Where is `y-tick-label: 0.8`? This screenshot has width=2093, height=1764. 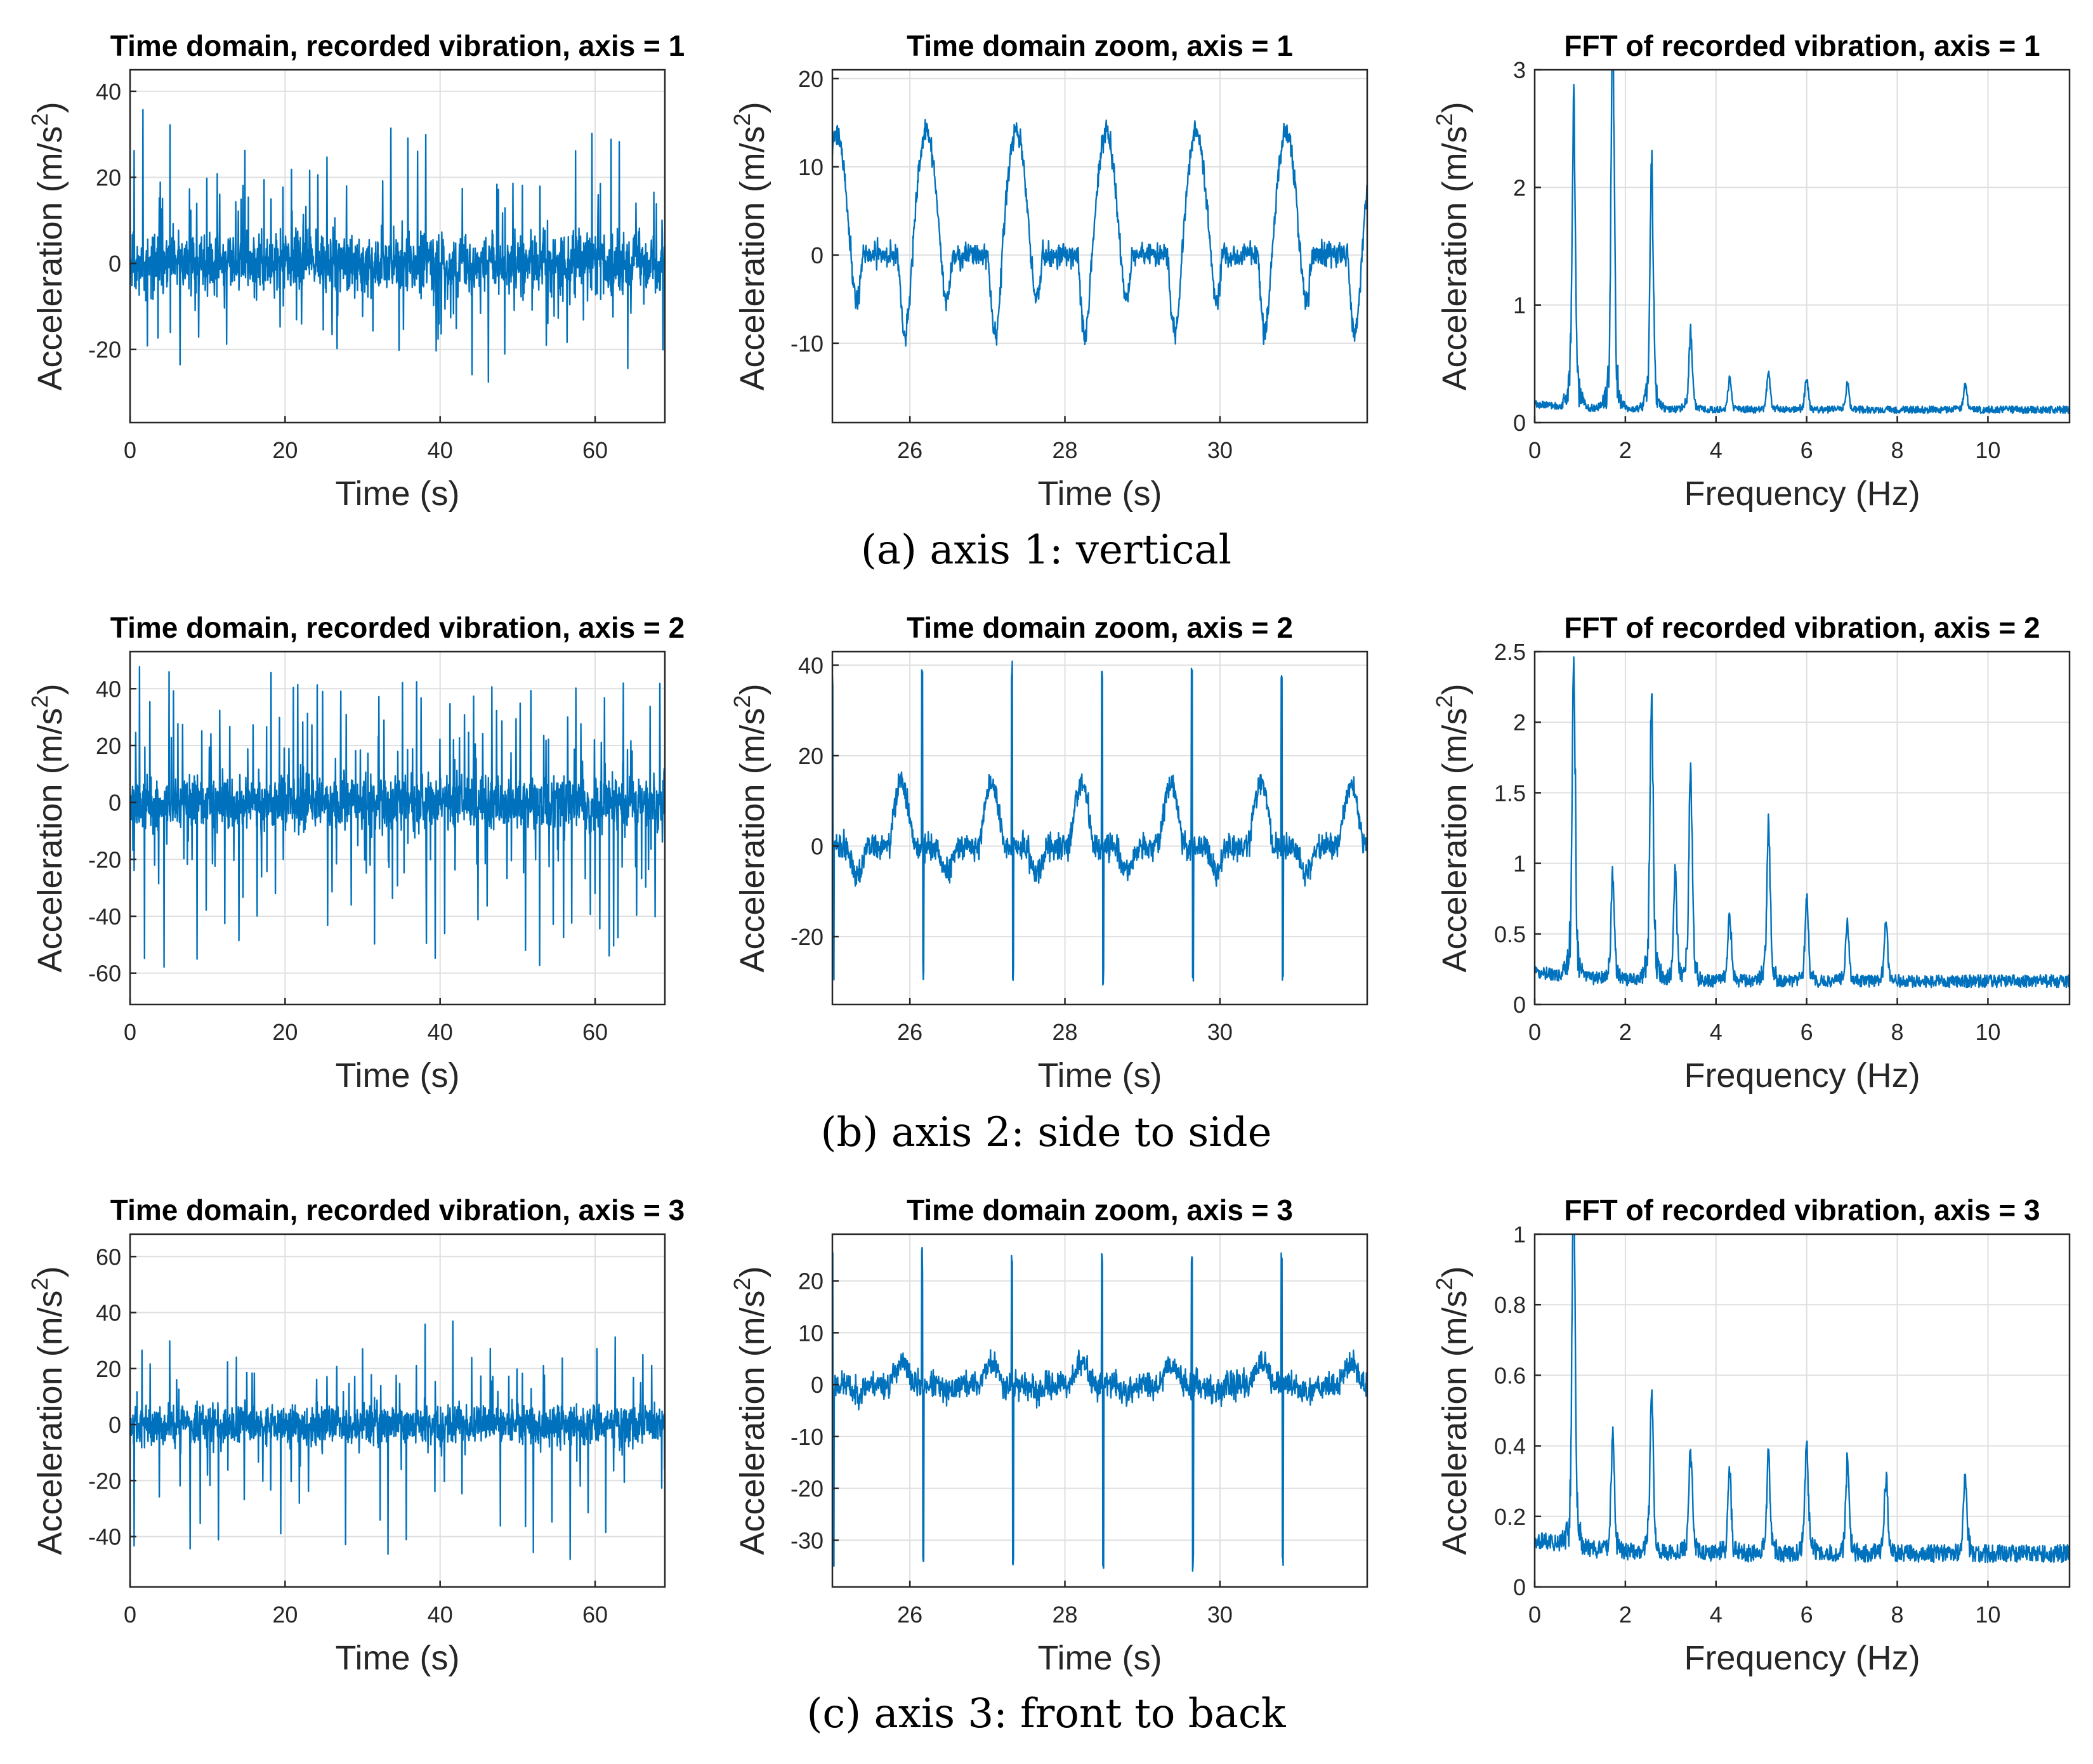 y-tick-label: 0.8 is located at coordinates (1510, 1305).